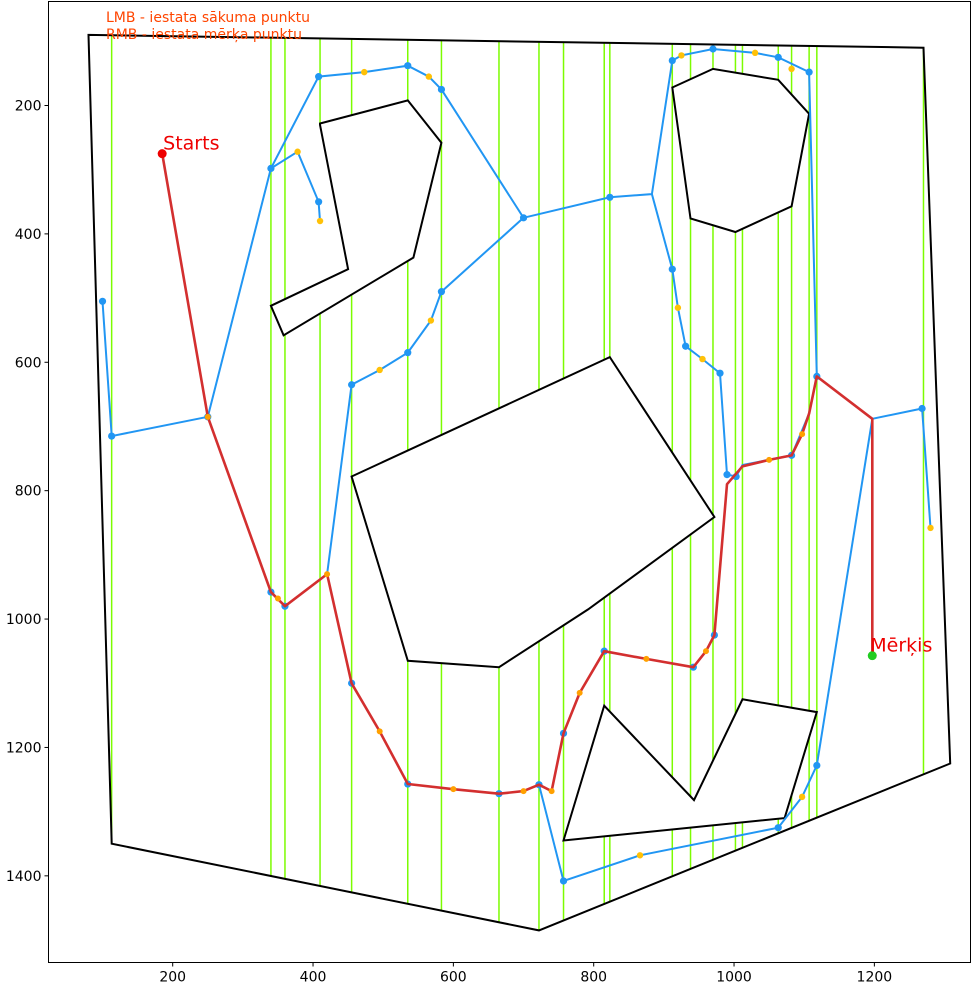  What do you see at coordinates (28, 492) in the screenshot?
I see `y-tick-label: 800` at bounding box center [28, 492].